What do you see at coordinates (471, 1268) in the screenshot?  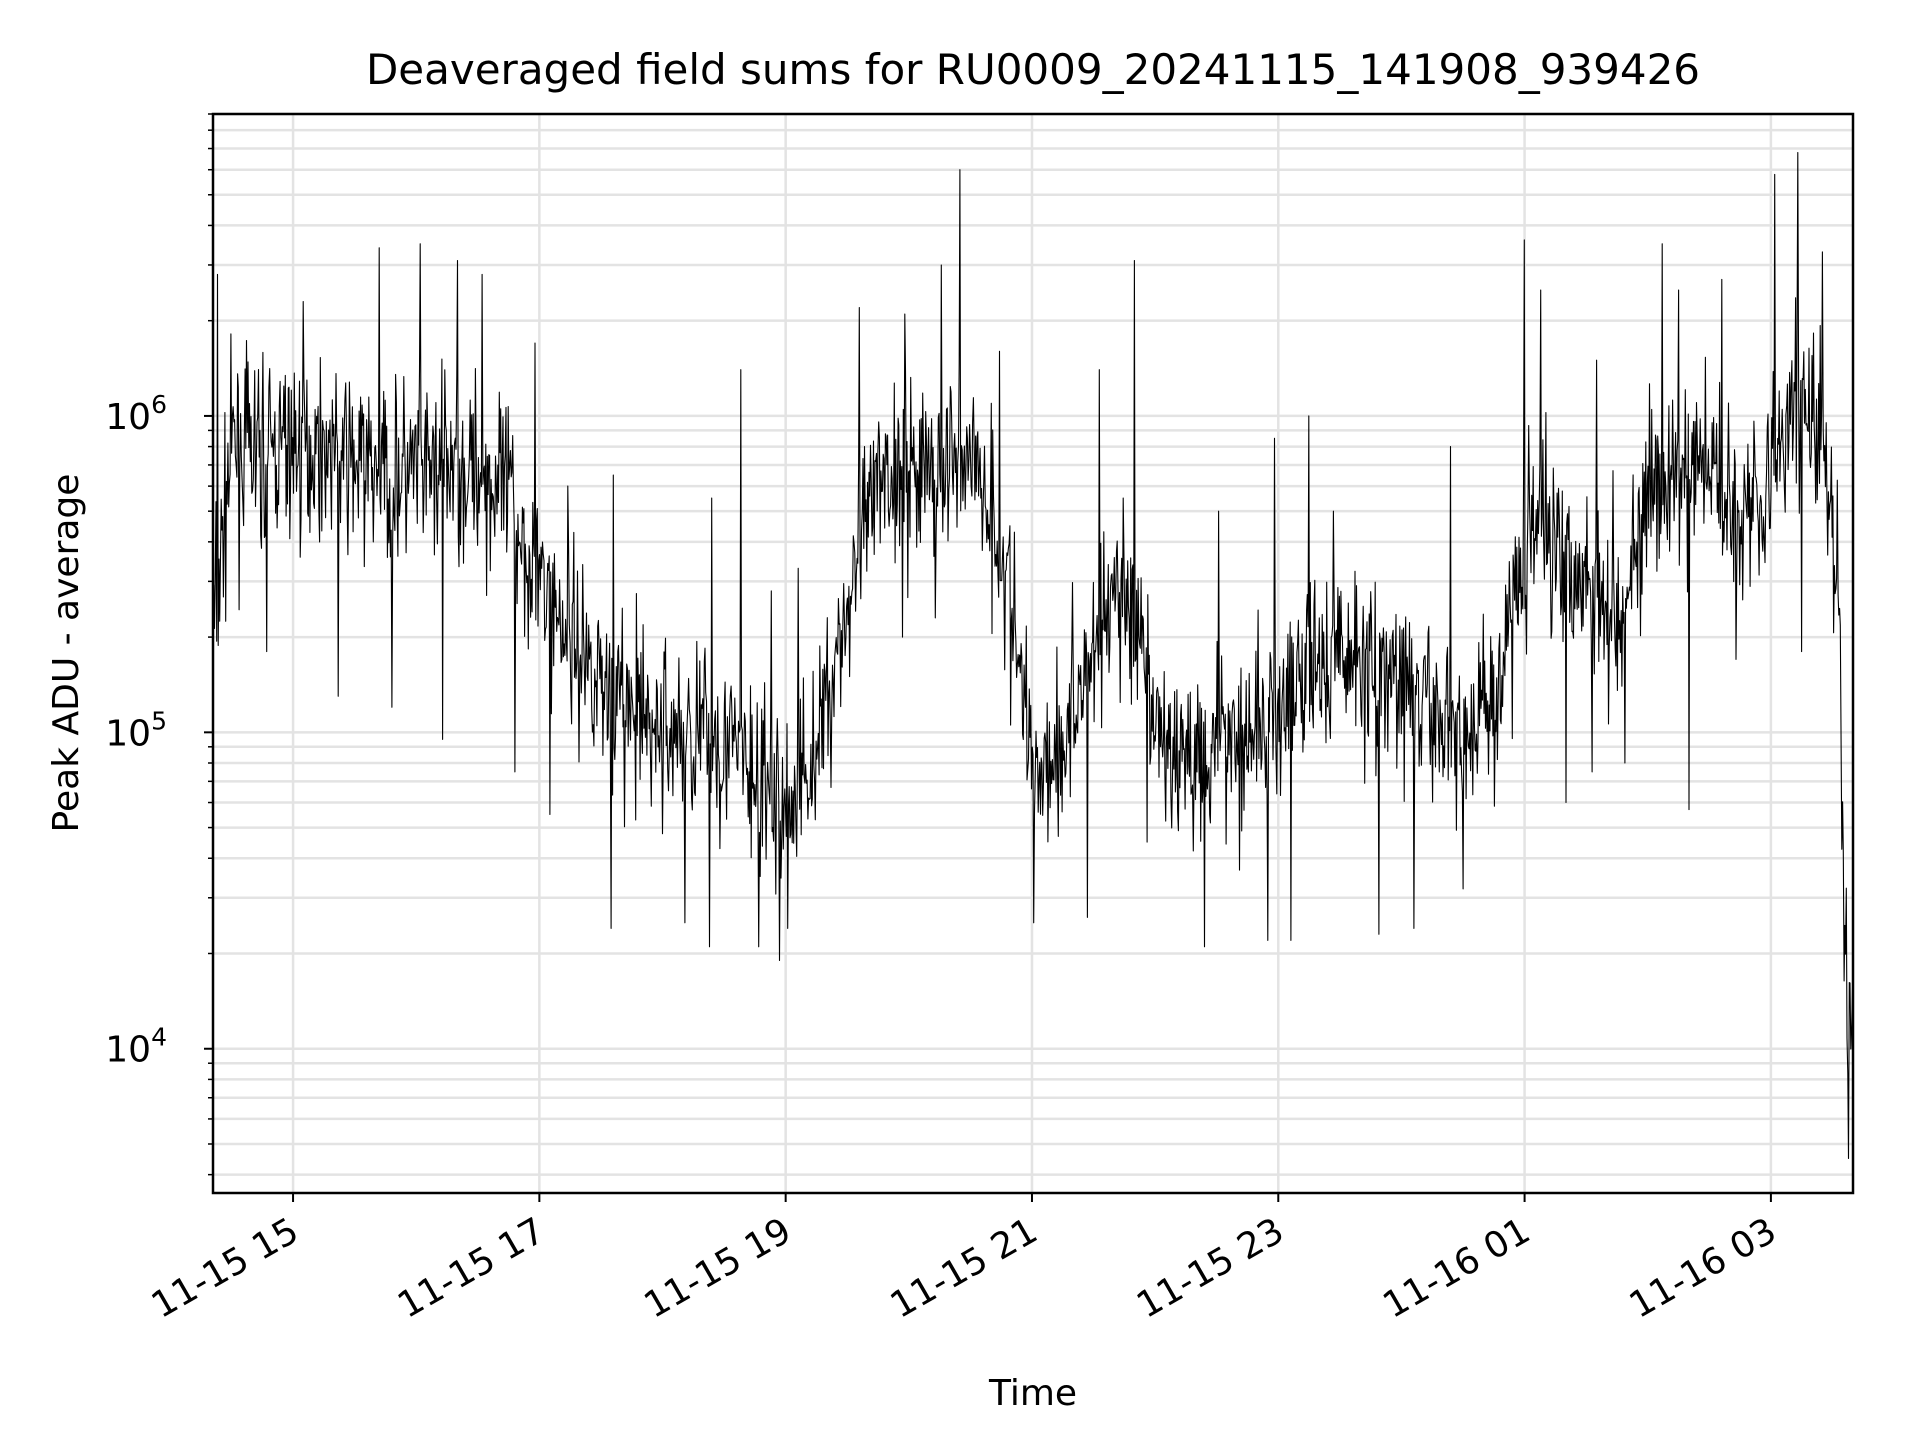 I see `x-tick-label: 11-15 17` at bounding box center [471, 1268].